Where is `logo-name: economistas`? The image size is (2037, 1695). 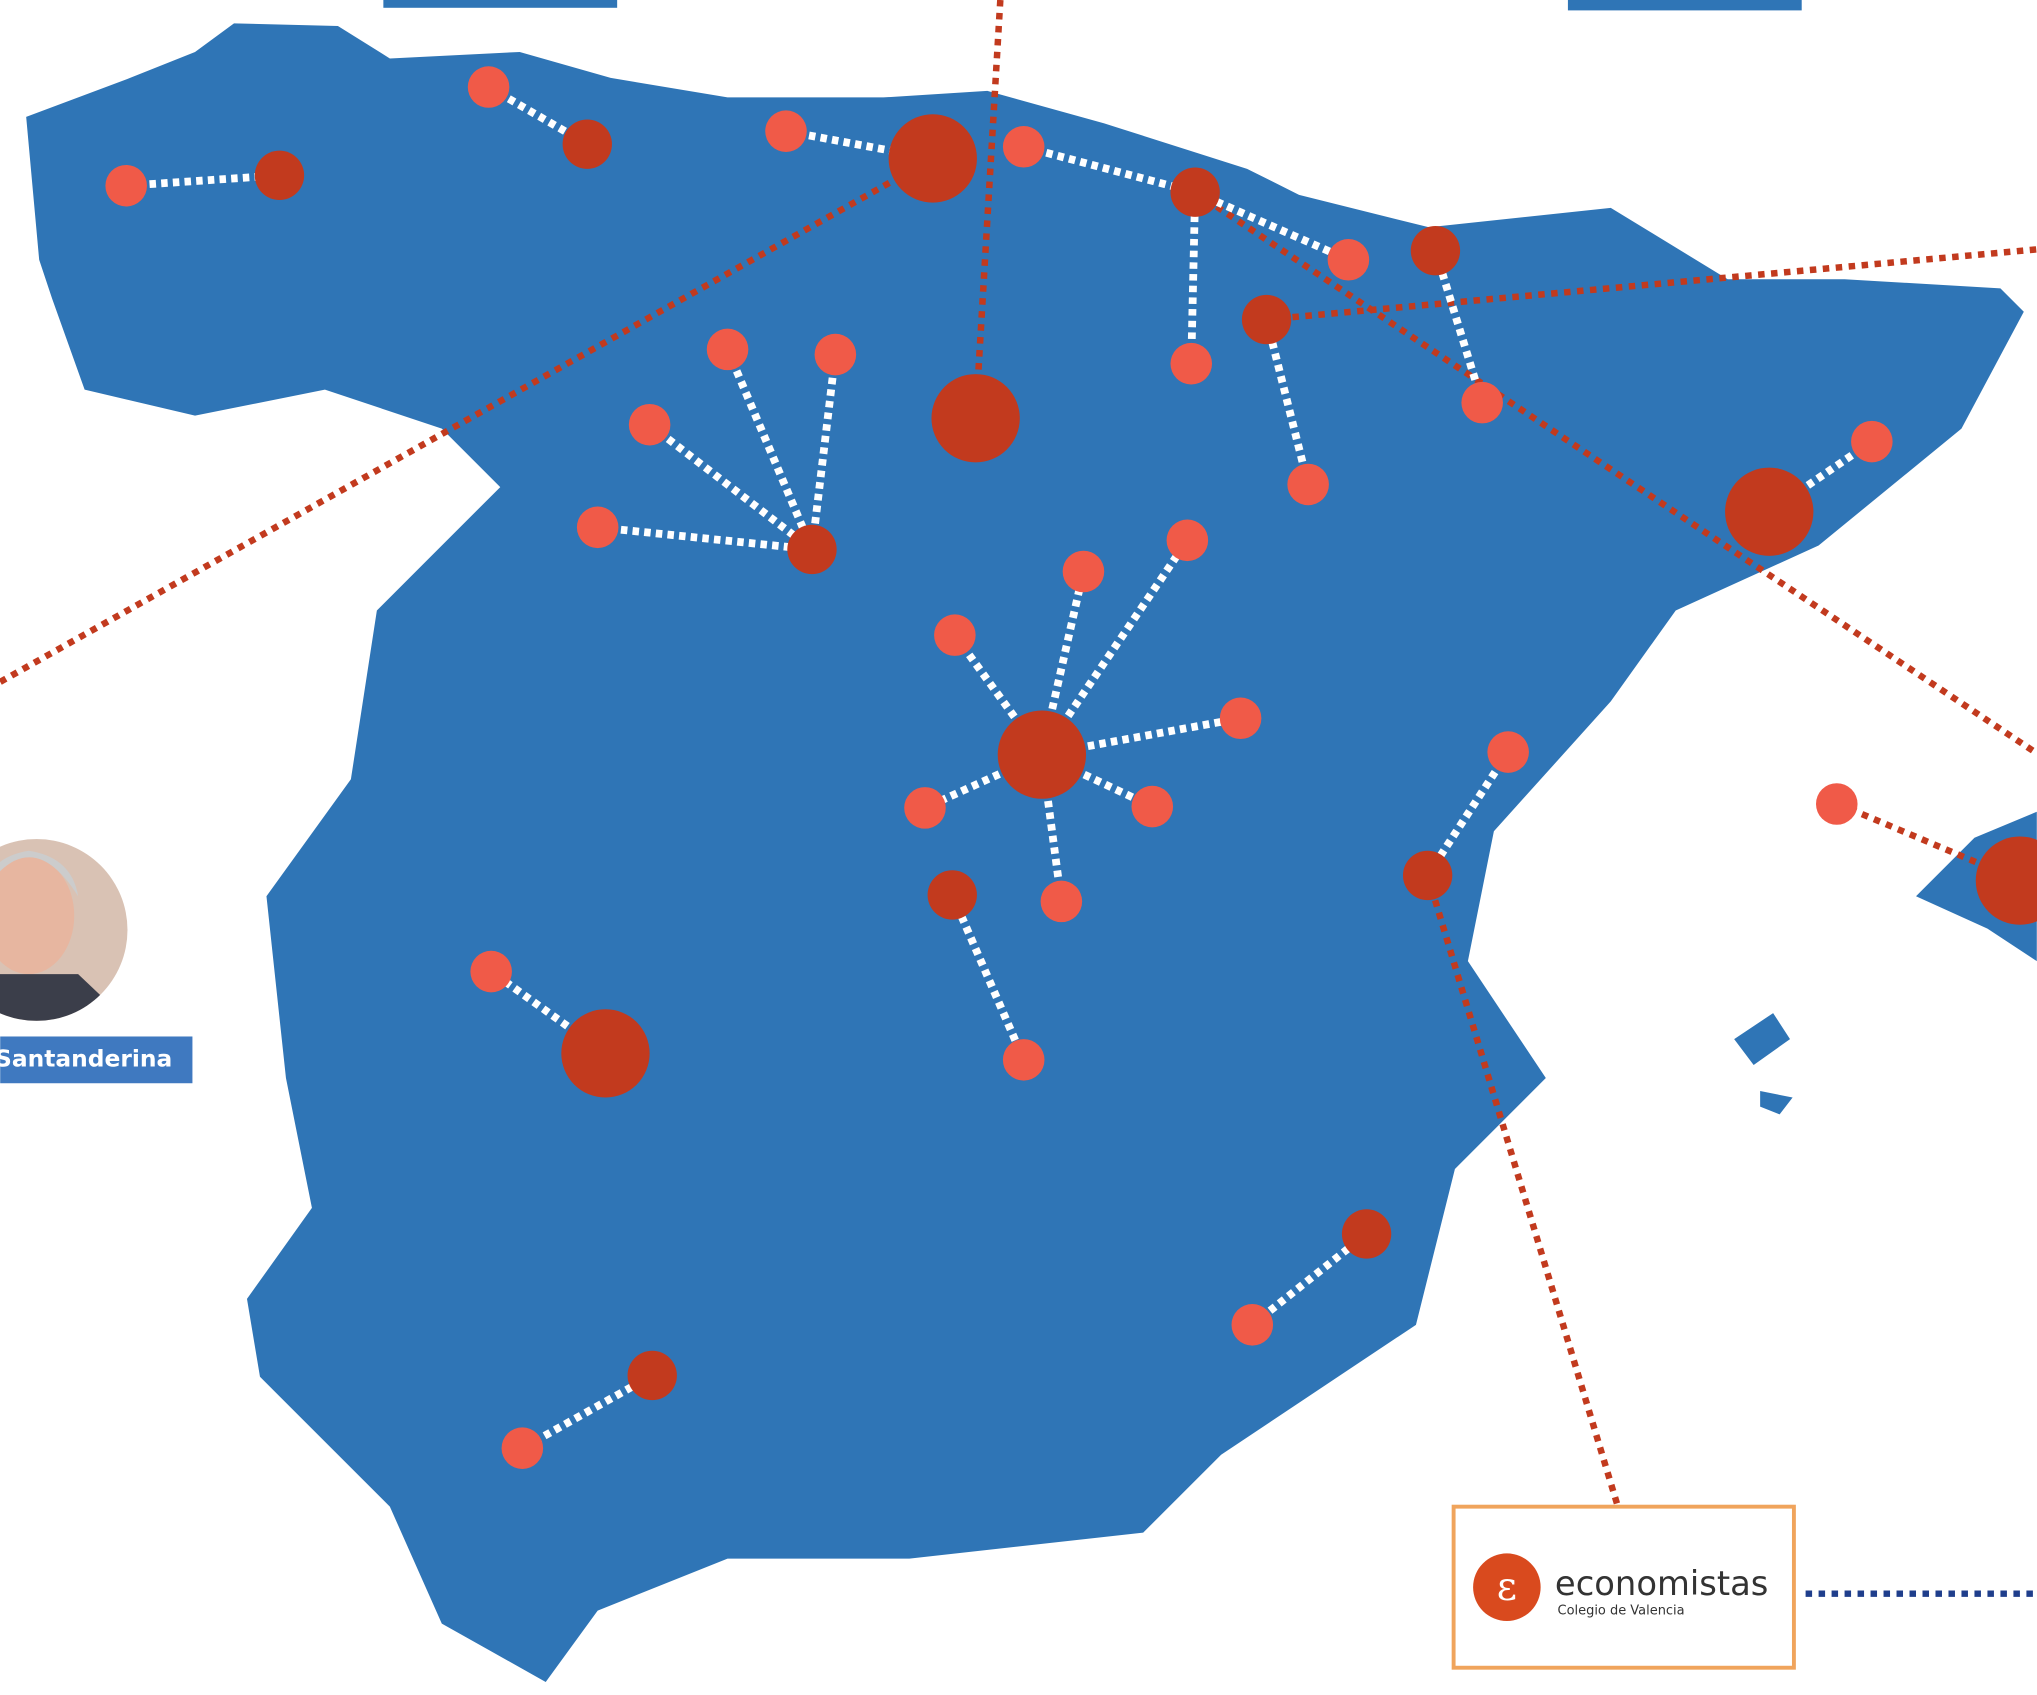 logo-name: economistas is located at coordinates (1661, 1583).